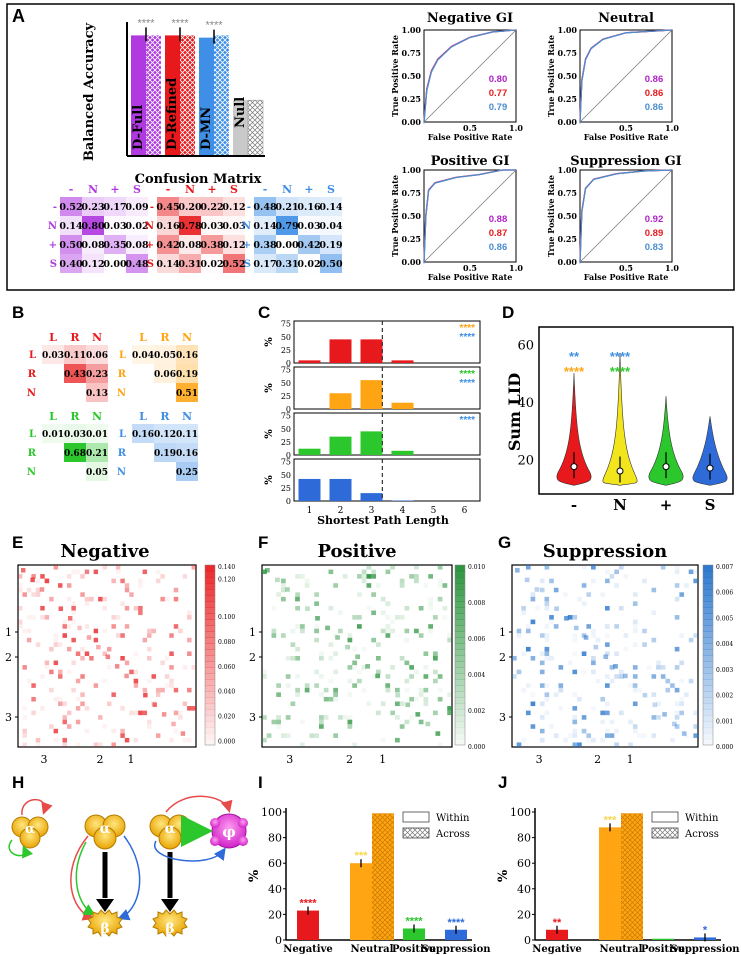 Image resolution: width=741 pixels, height=955 pixels. What do you see at coordinates (190, 226) in the screenshot?
I see `conf-value: 0.78` at bounding box center [190, 226].